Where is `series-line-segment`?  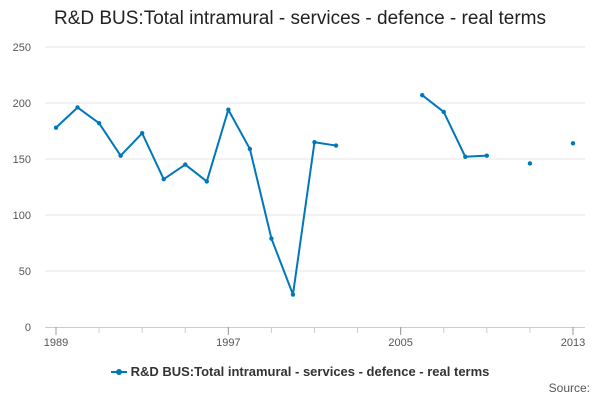 series-line-segment is located at coordinates (454, 126).